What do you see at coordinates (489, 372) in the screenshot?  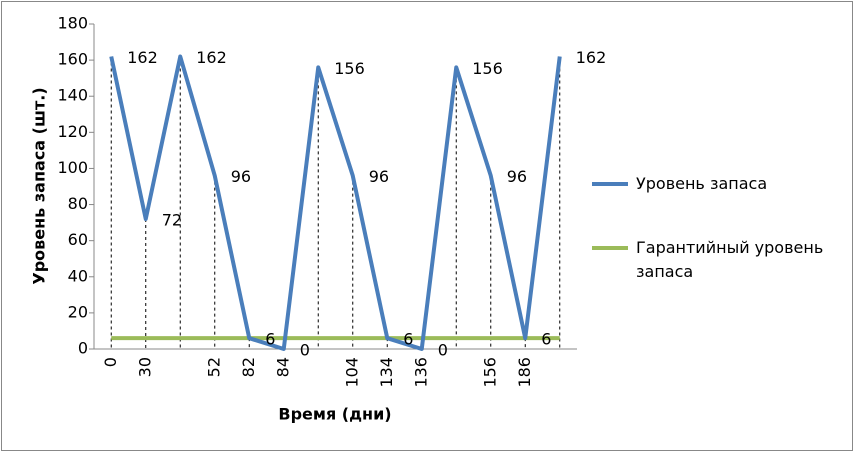 I see `x-tick-label: 156` at bounding box center [489, 372].